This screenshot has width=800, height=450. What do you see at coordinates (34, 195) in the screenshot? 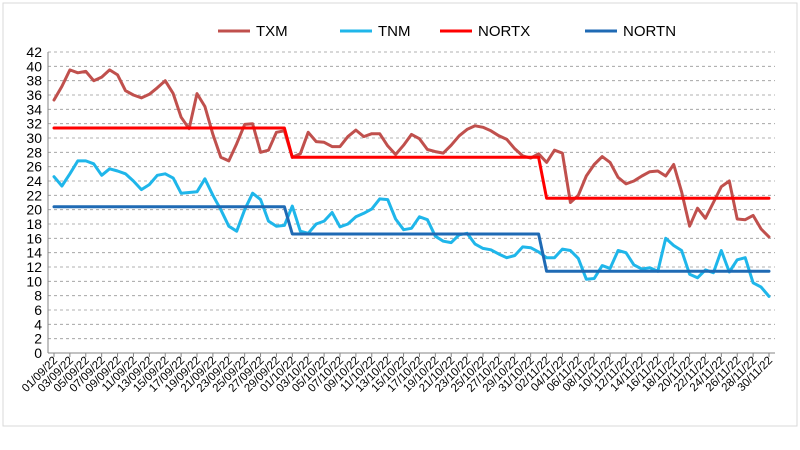
I see `y-tick-label: 22` at bounding box center [34, 195].